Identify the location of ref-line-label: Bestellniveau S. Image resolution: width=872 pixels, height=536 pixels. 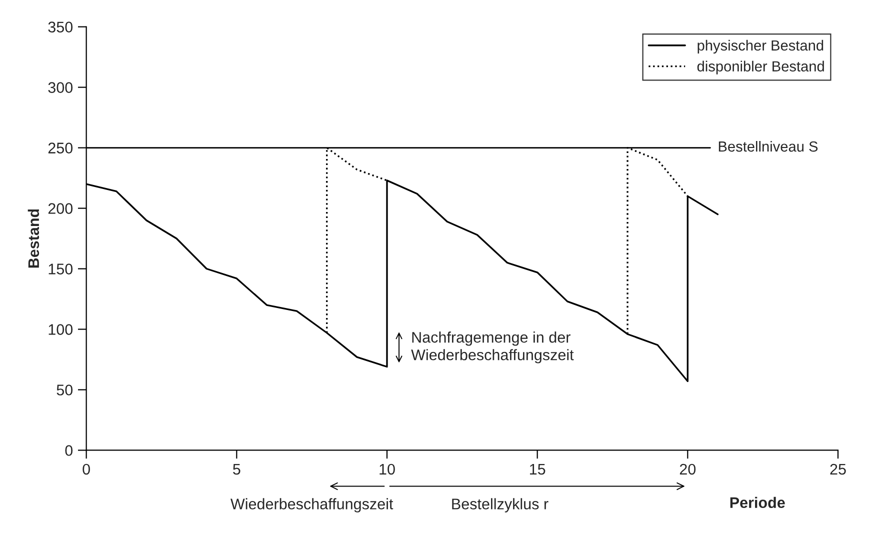
(768, 146).